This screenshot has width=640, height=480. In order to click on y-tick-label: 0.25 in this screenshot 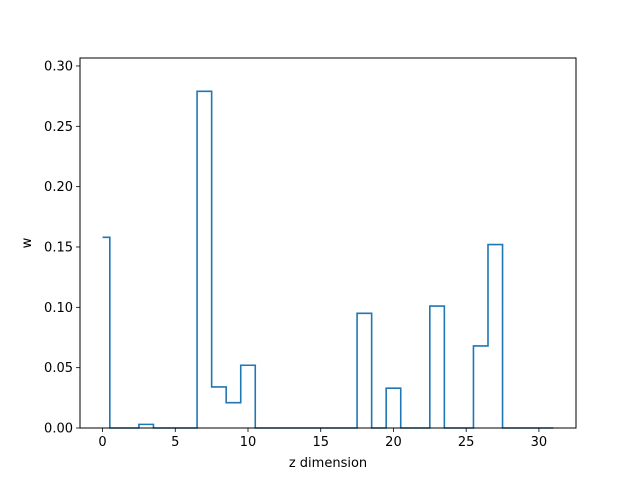, I will do `click(58, 127)`.